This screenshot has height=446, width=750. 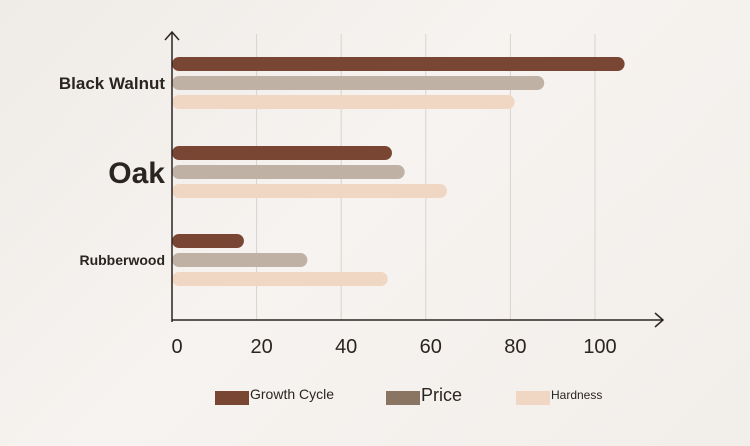 I want to click on bar-oak-growth-cycle, so click(x=282, y=153).